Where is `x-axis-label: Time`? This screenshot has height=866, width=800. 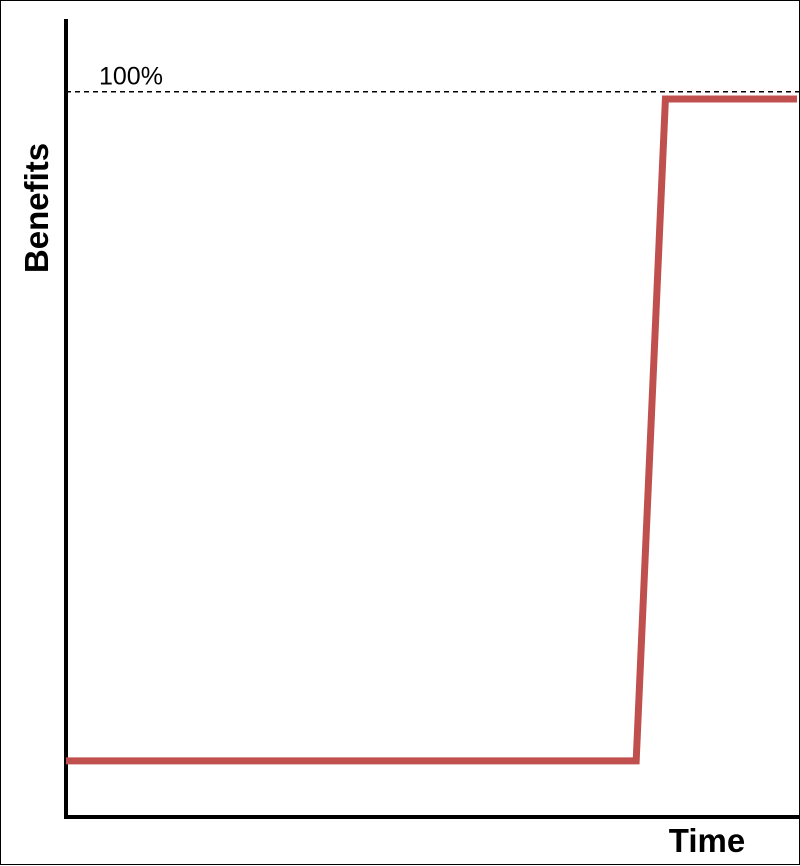
x-axis-label: Time is located at coordinates (707, 840).